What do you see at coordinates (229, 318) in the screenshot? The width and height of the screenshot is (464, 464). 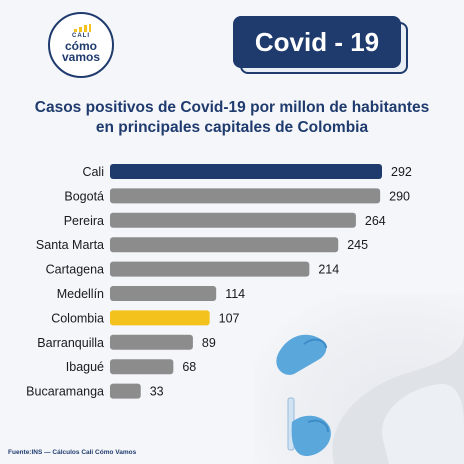 I see `value-label-colombia: 107` at bounding box center [229, 318].